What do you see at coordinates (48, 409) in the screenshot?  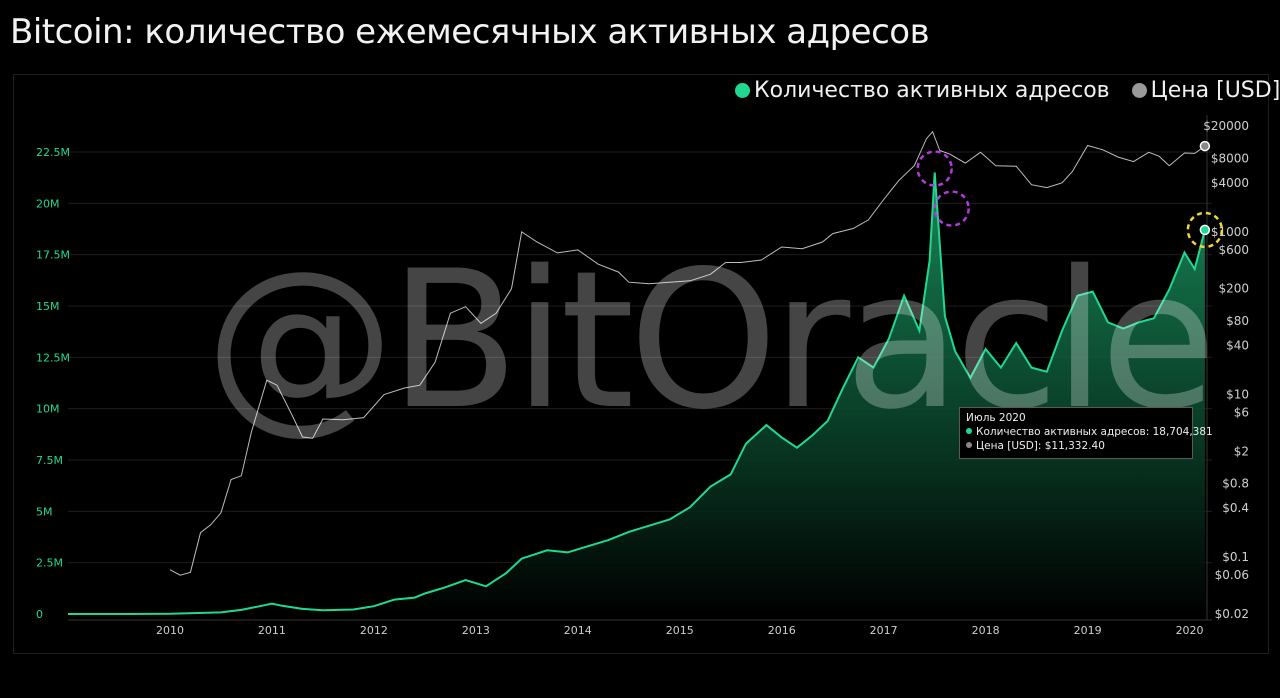 I see `left-tick-label: 10M` at bounding box center [48, 409].